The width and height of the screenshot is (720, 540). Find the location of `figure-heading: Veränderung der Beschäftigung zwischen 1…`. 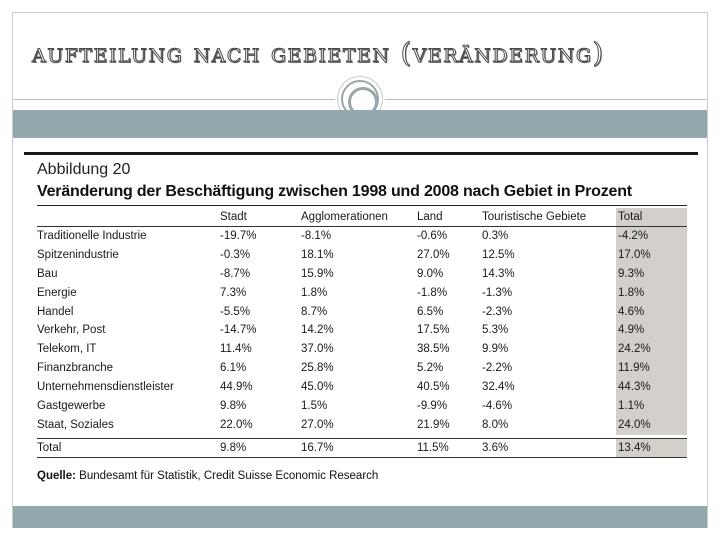

figure-heading: Veränderung der Beschäftigung zwischen 1… is located at coordinates (334, 191).